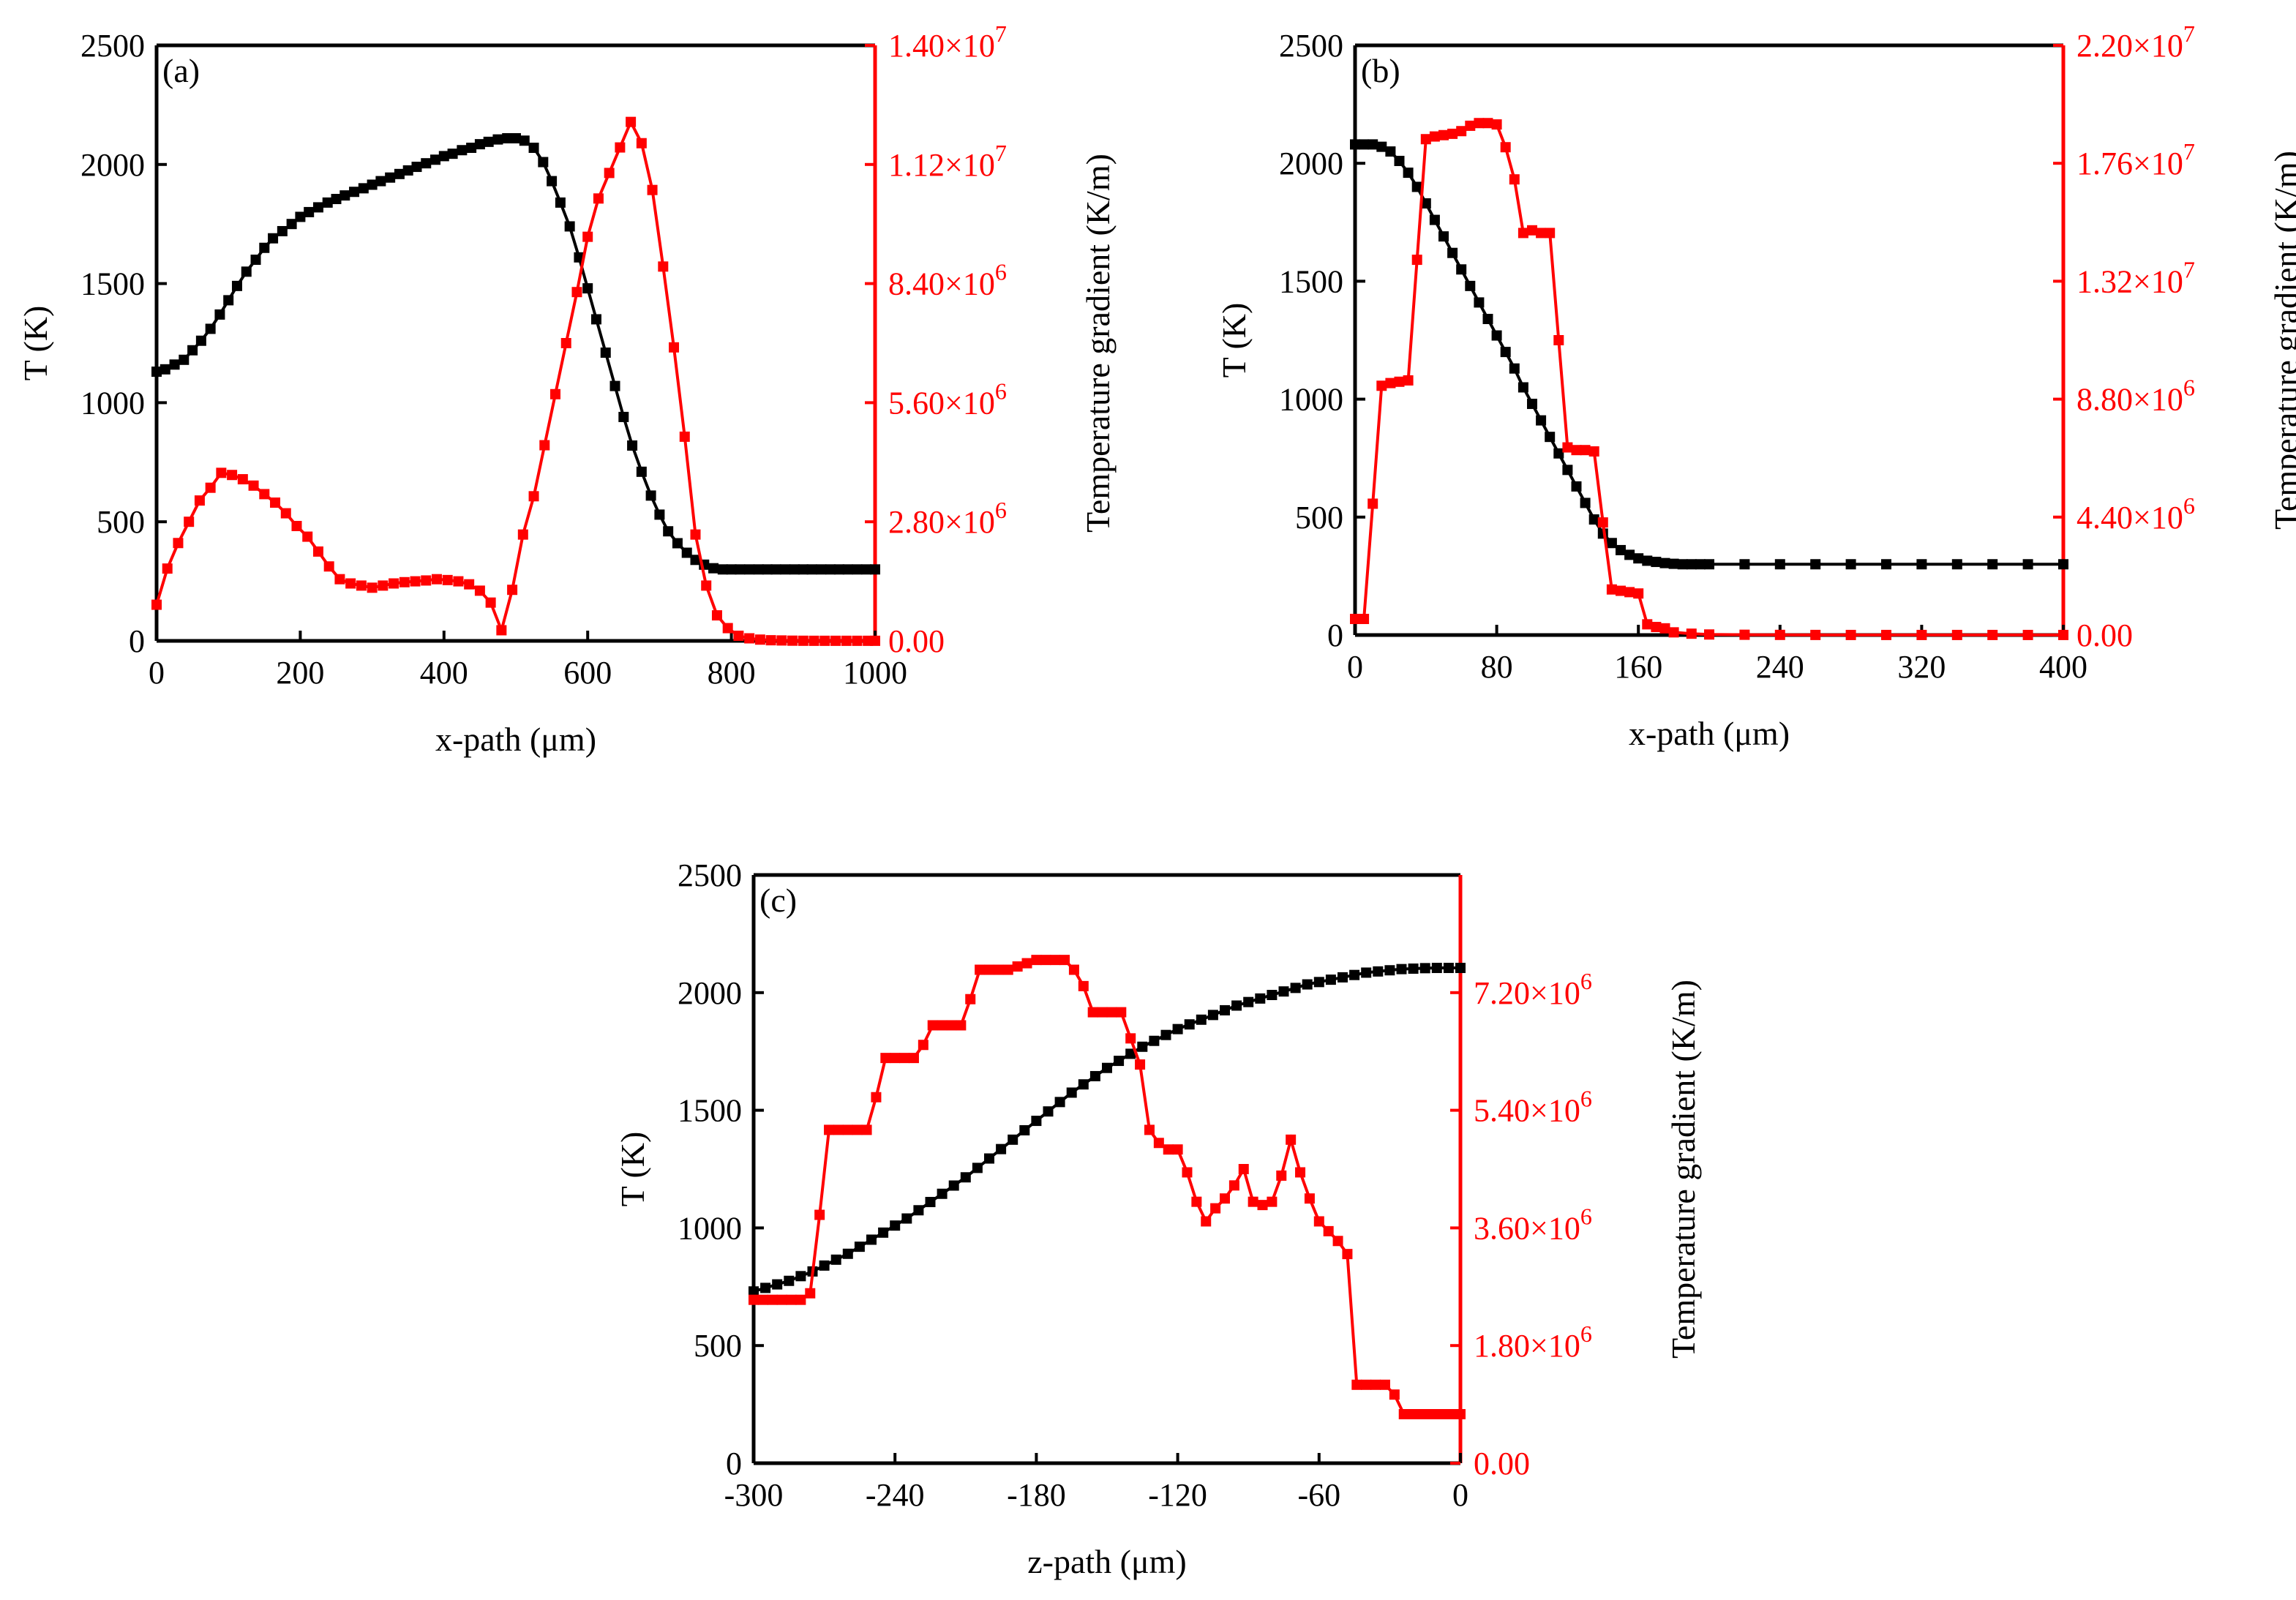 This screenshot has width=2296, height=1600. What do you see at coordinates (121, 522) in the screenshot?
I see `y-left-tick-label: 500` at bounding box center [121, 522].